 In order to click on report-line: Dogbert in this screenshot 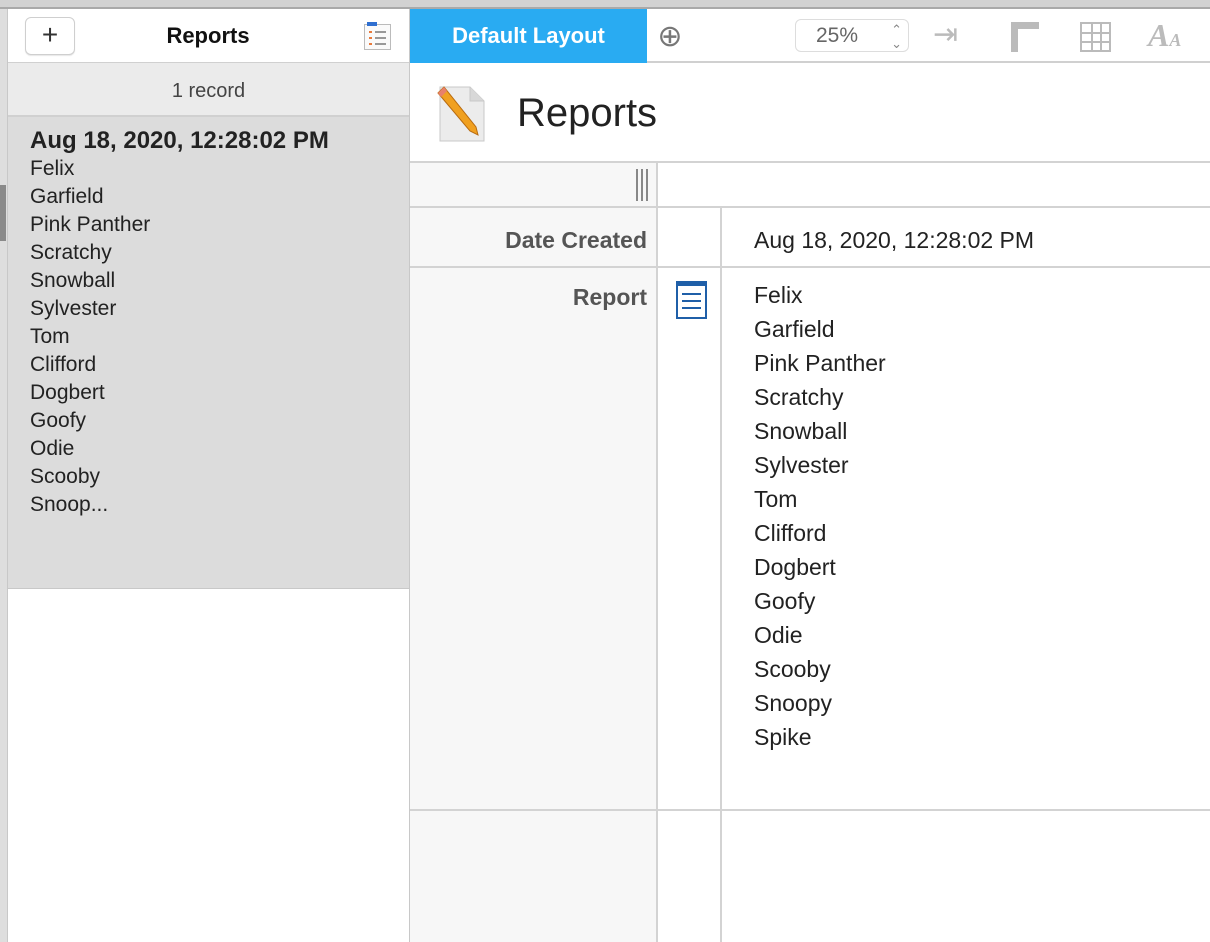, I will do `click(795, 567)`.